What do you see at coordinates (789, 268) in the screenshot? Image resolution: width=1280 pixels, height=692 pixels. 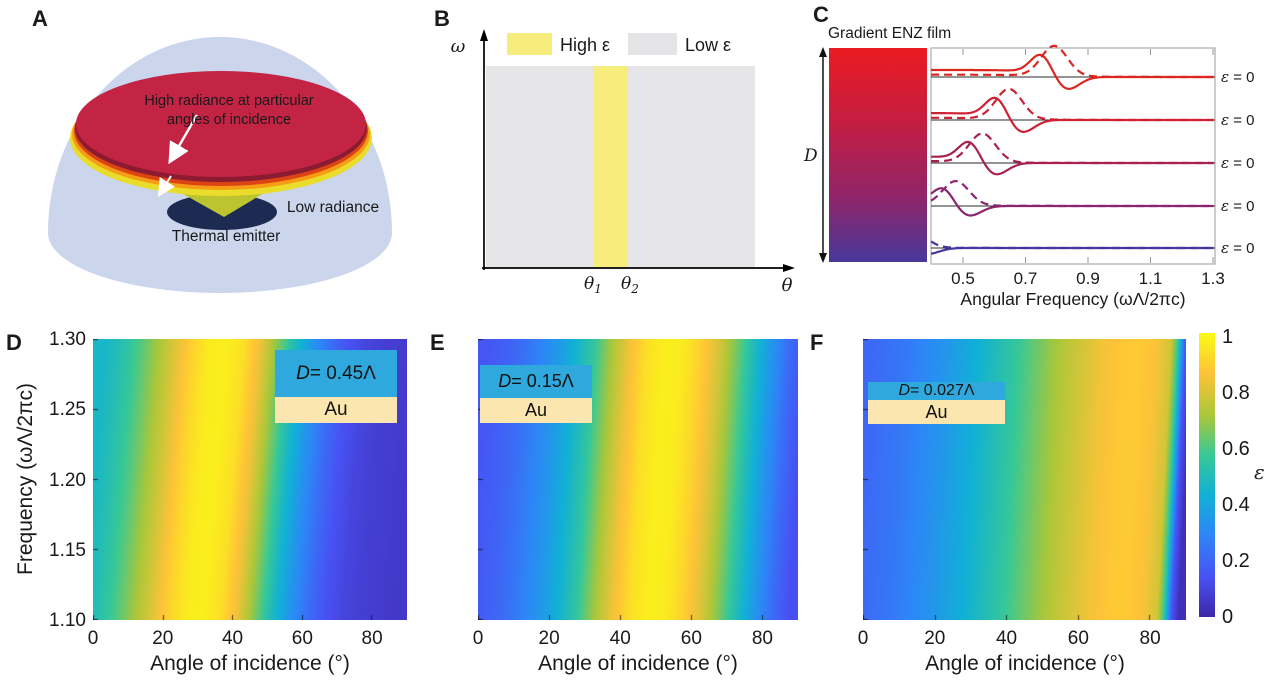 I see `b-x-arrowhead` at bounding box center [789, 268].